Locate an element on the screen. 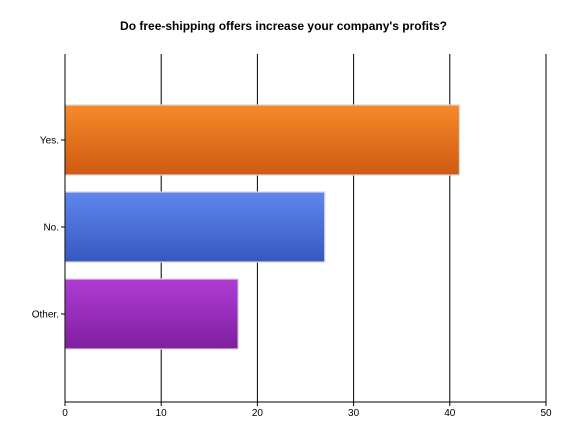  x-tick-label-0: 0 is located at coordinates (65, 413).